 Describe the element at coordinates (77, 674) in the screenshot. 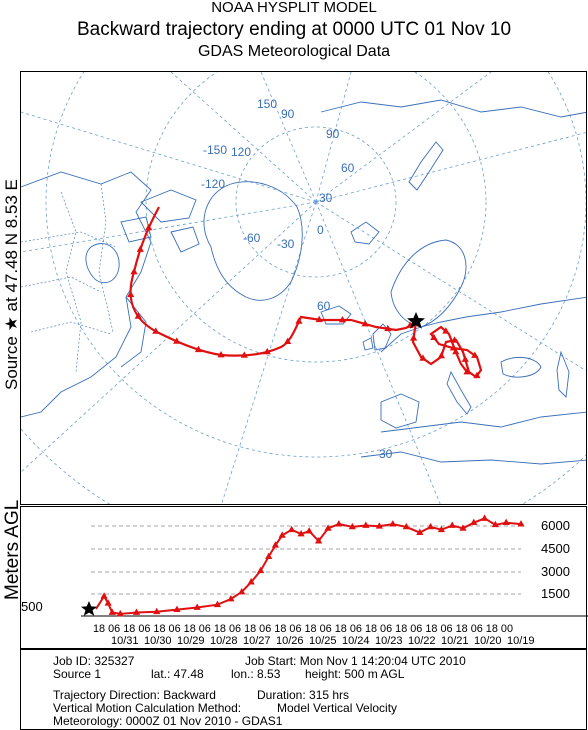

I see `source-id: Source 1` at that location.